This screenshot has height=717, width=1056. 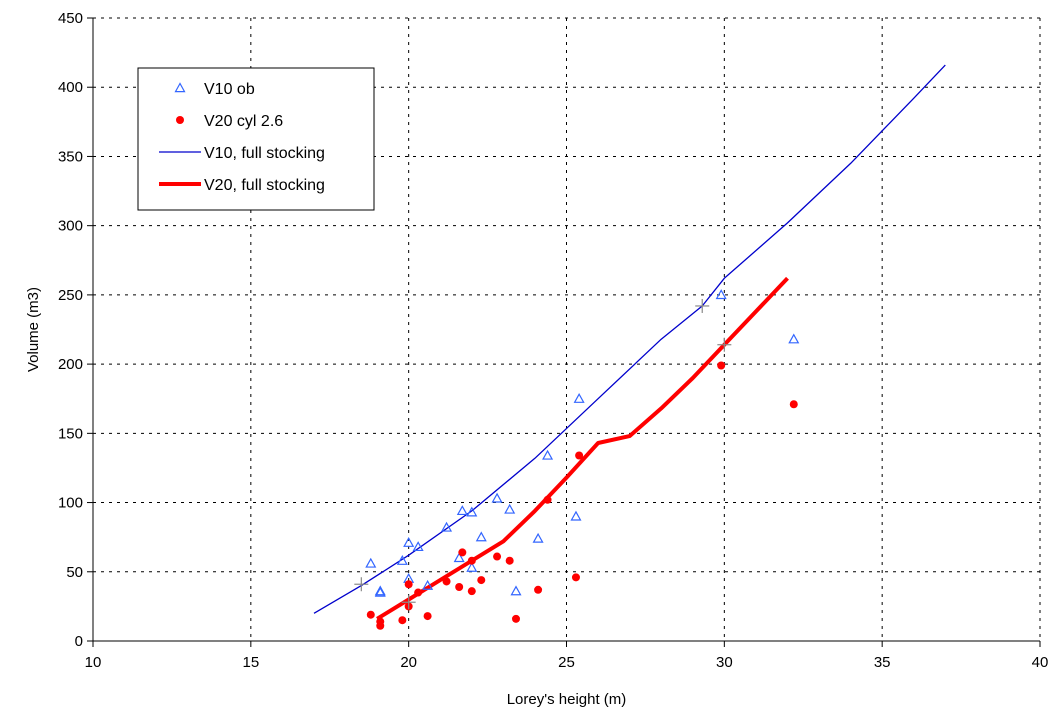 What do you see at coordinates (1040, 662) in the screenshot?
I see `x-tick-label: 40` at bounding box center [1040, 662].